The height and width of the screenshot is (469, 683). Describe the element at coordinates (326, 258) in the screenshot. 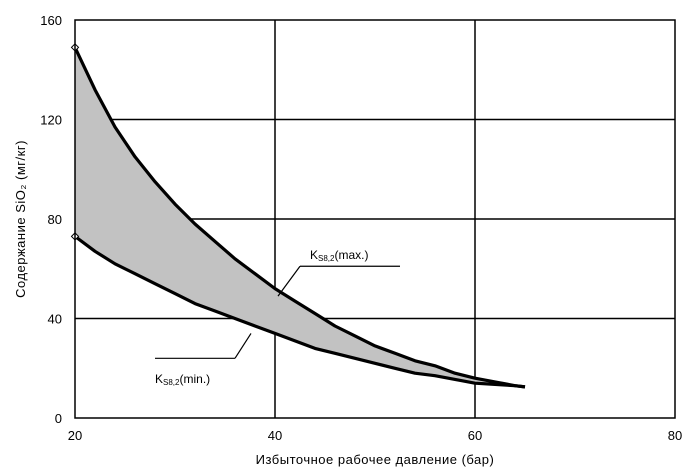

I see `annotation-max-sub: S8,2` at that location.